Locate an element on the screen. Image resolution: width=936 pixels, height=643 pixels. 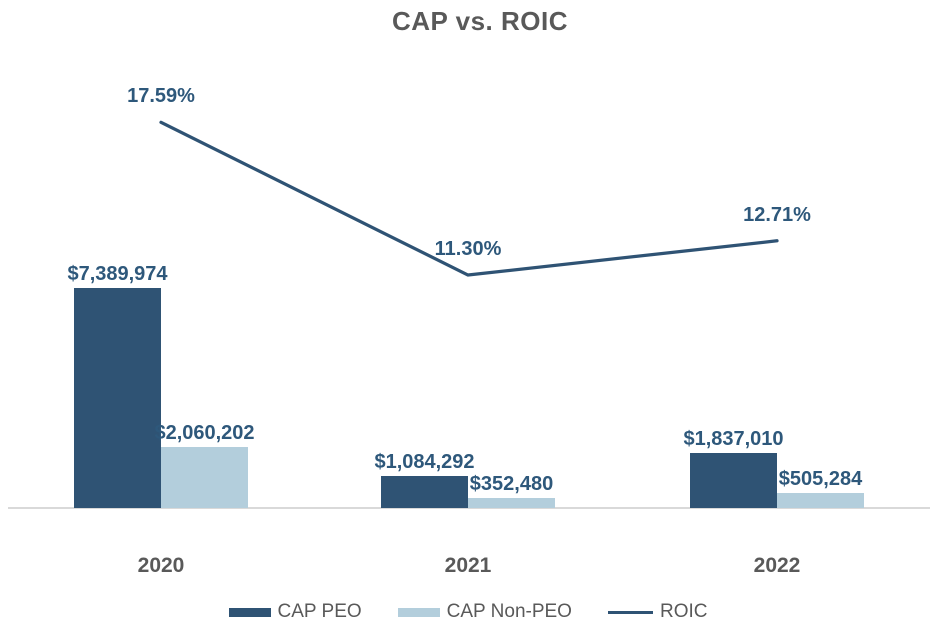
x-axis-label-2021: 2021 is located at coordinates (468, 565).